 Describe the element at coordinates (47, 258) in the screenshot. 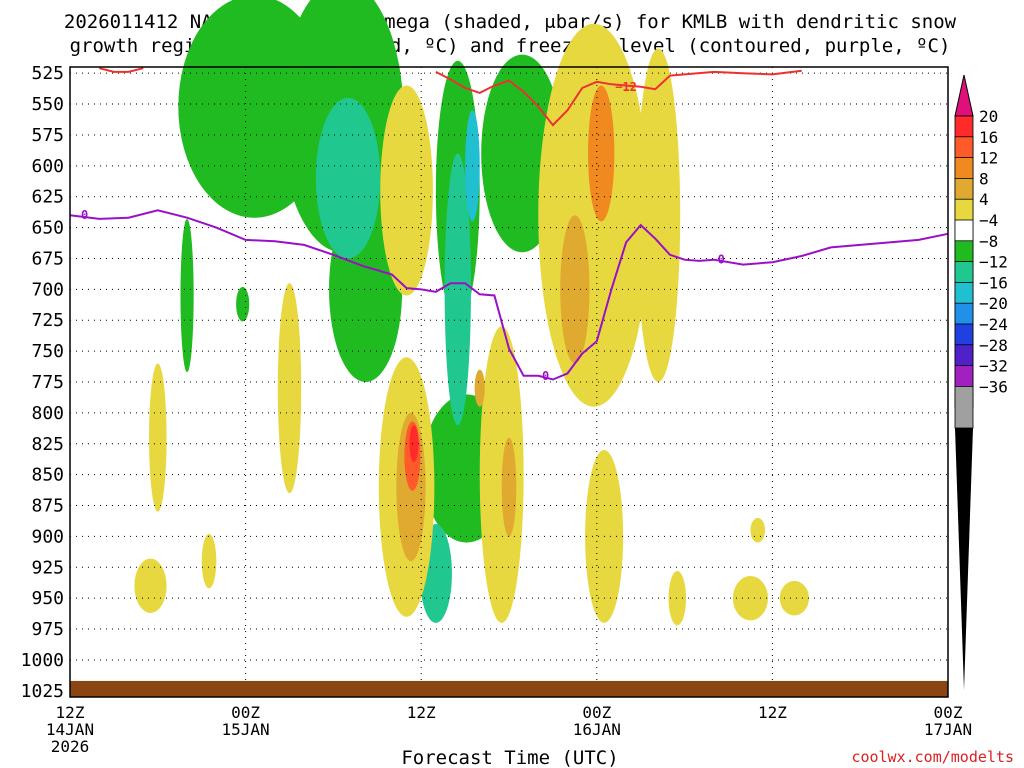

I see `pressure-tick-label: 675` at that location.